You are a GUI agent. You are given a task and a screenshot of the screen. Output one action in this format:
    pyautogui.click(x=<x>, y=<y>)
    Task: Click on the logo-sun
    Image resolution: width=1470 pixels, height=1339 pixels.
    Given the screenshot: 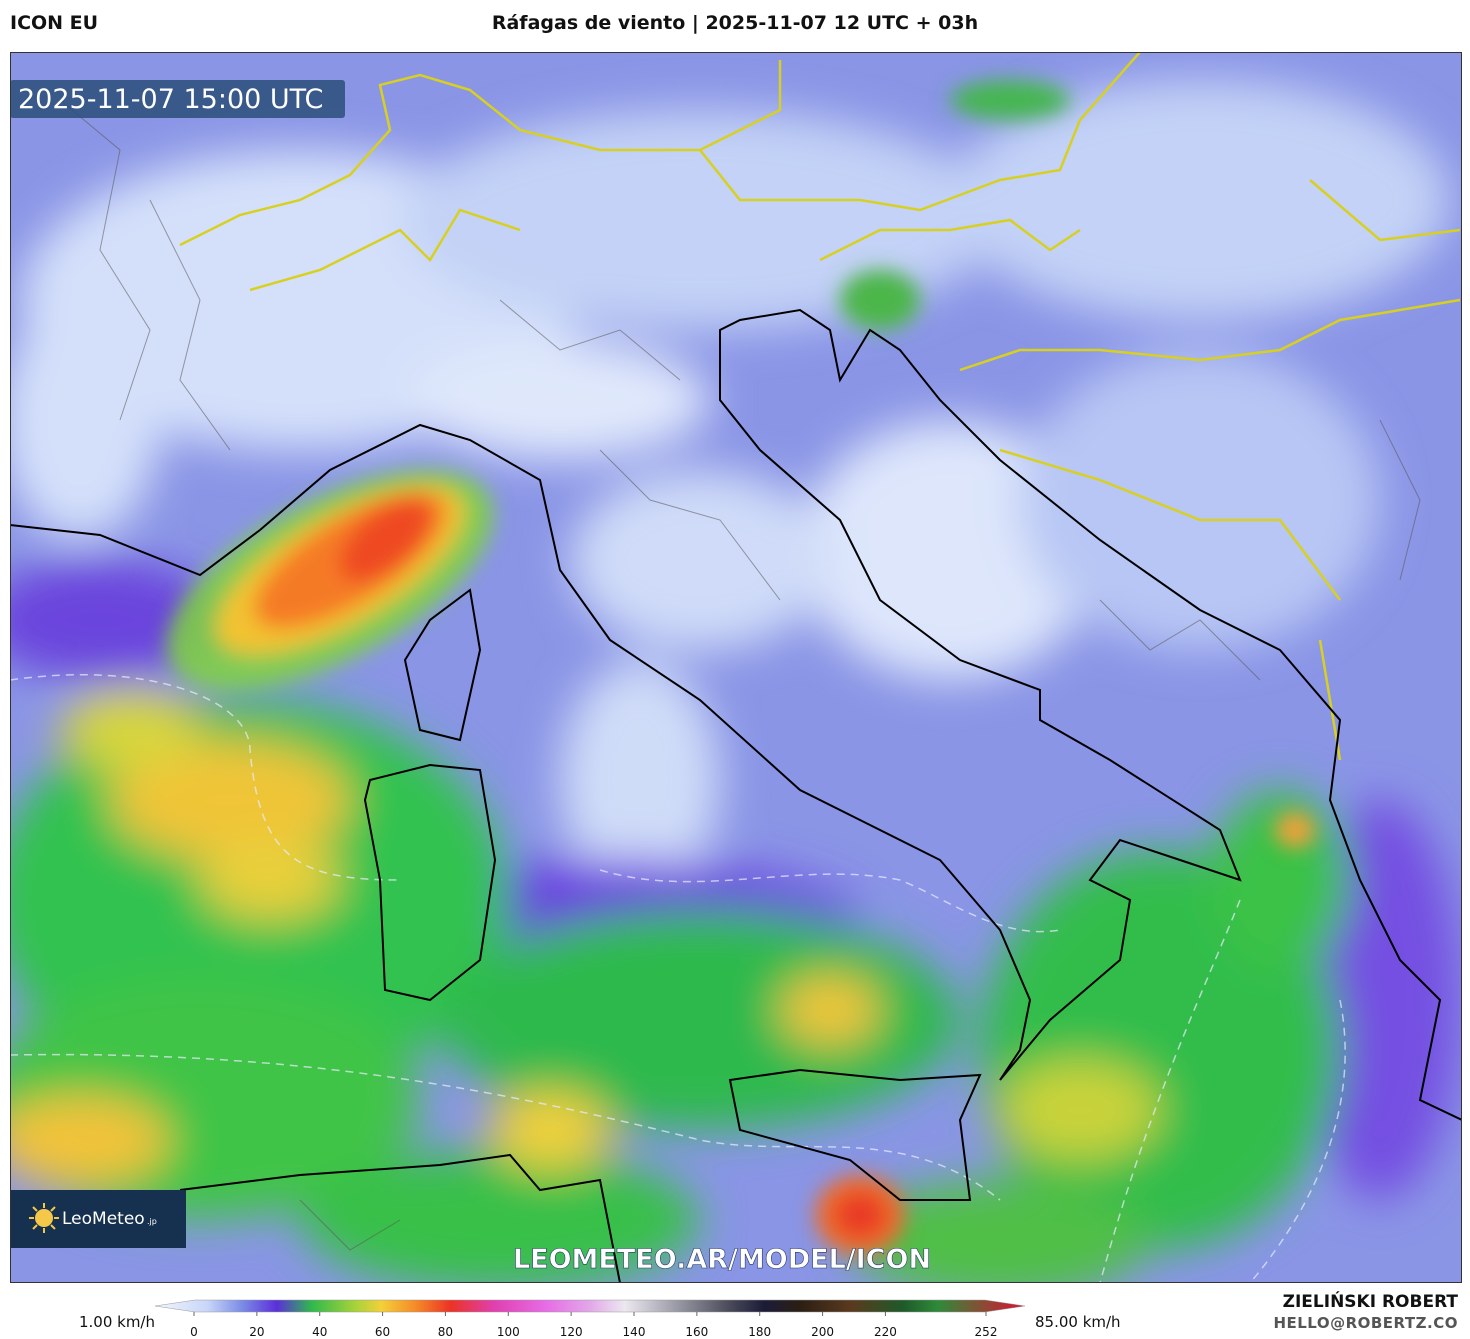 What is the action you would take?
    pyautogui.click(x=44, y=1218)
    